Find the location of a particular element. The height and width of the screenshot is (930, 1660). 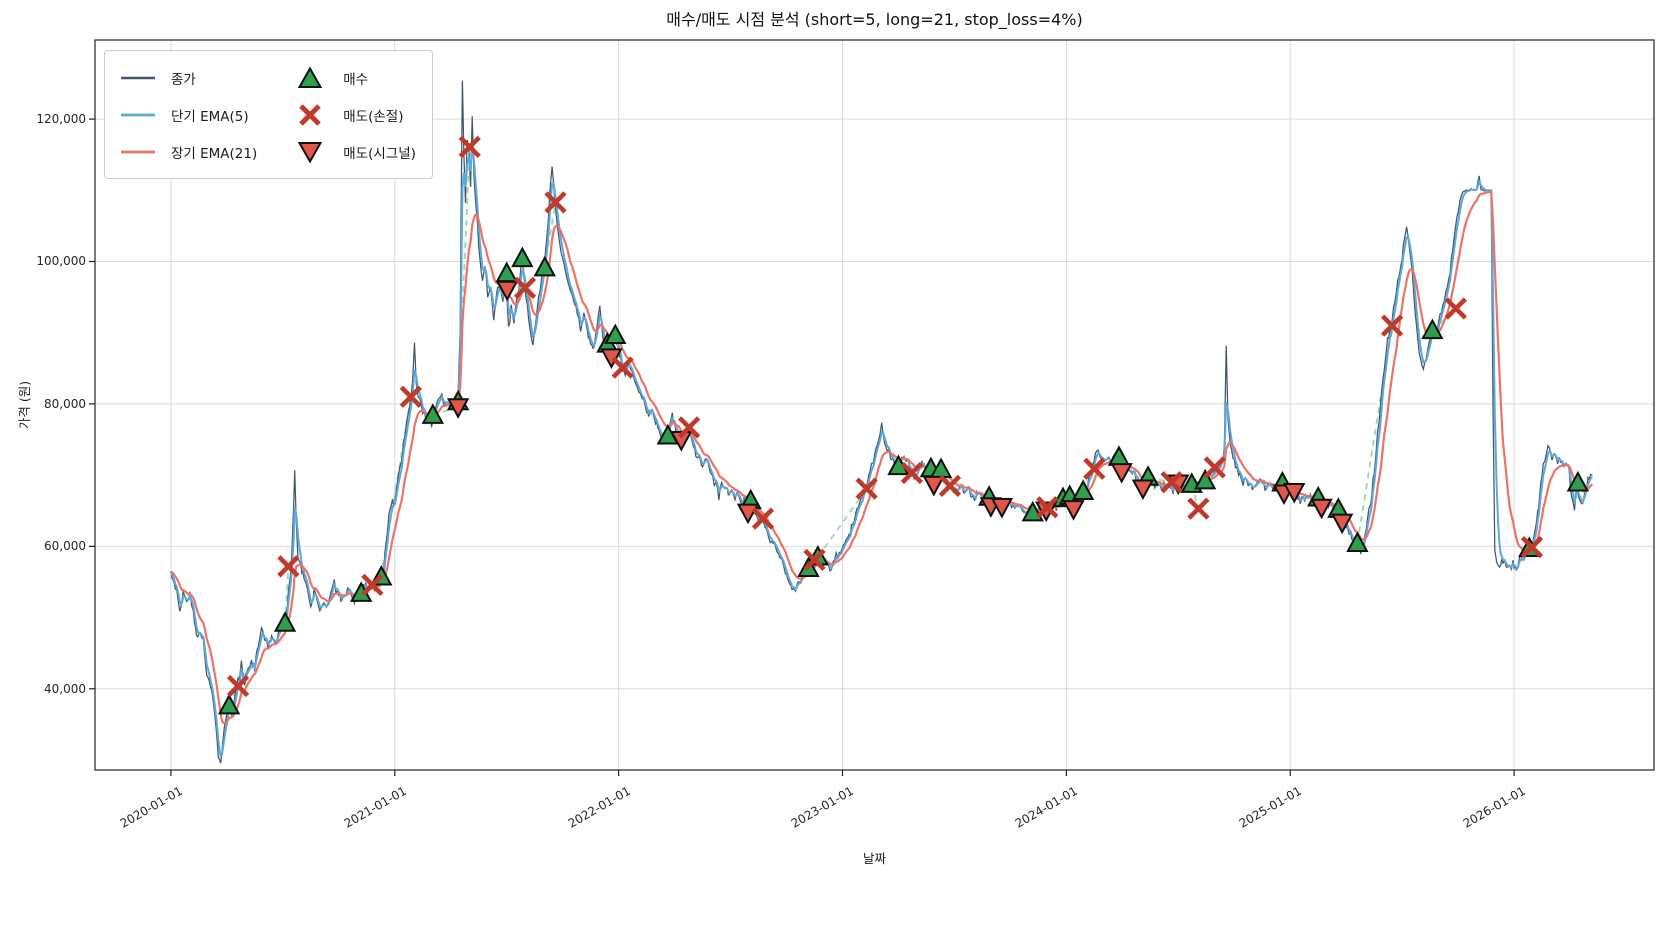

ema-long-line-icon is located at coordinates (138, 152).